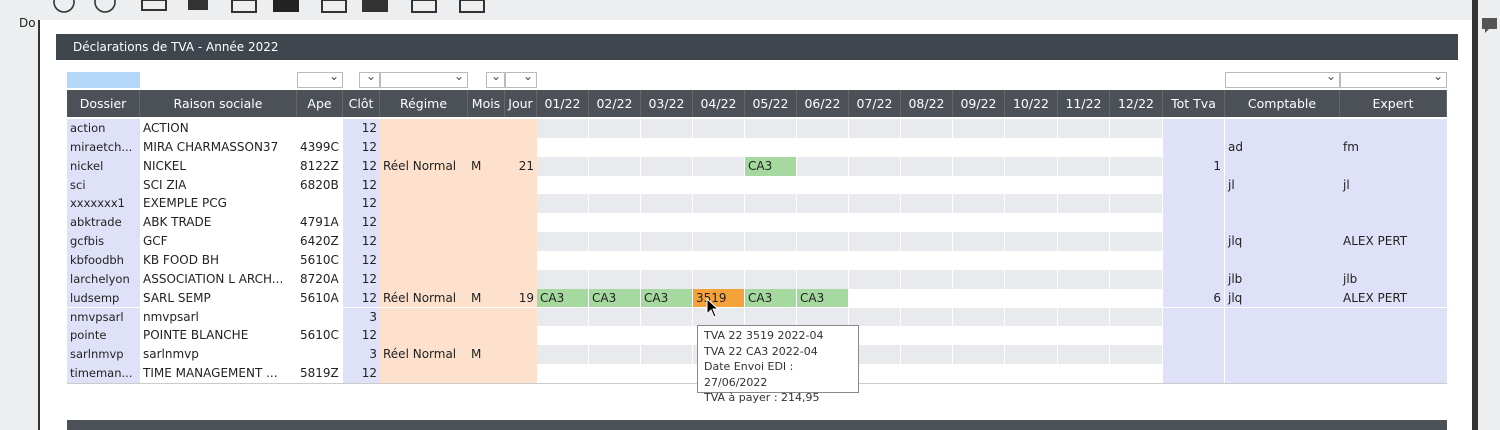  I want to click on scrollbar, so click(1475, 215).